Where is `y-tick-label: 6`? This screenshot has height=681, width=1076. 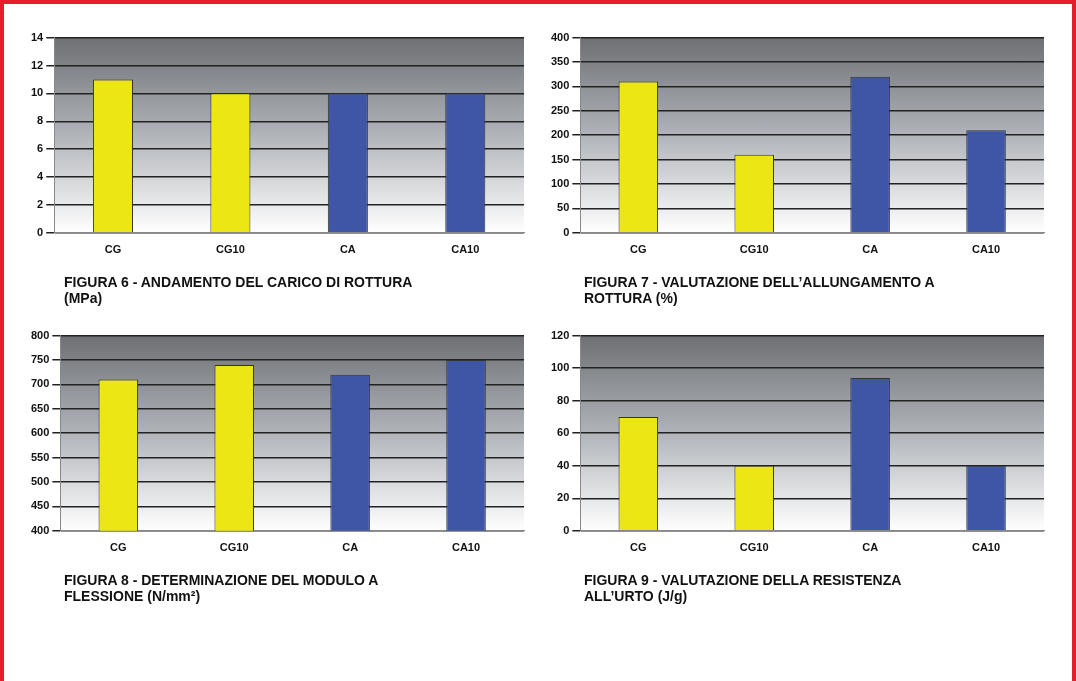 y-tick-label: 6 is located at coordinates (40, 148).